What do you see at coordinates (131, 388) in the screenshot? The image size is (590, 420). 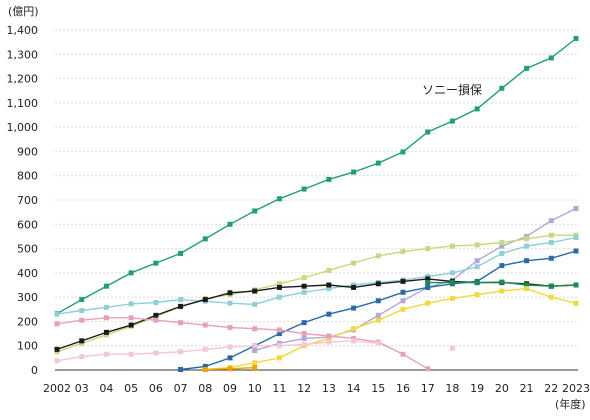 I see `x-tick-label: 05` at bounding box center [131, 388].